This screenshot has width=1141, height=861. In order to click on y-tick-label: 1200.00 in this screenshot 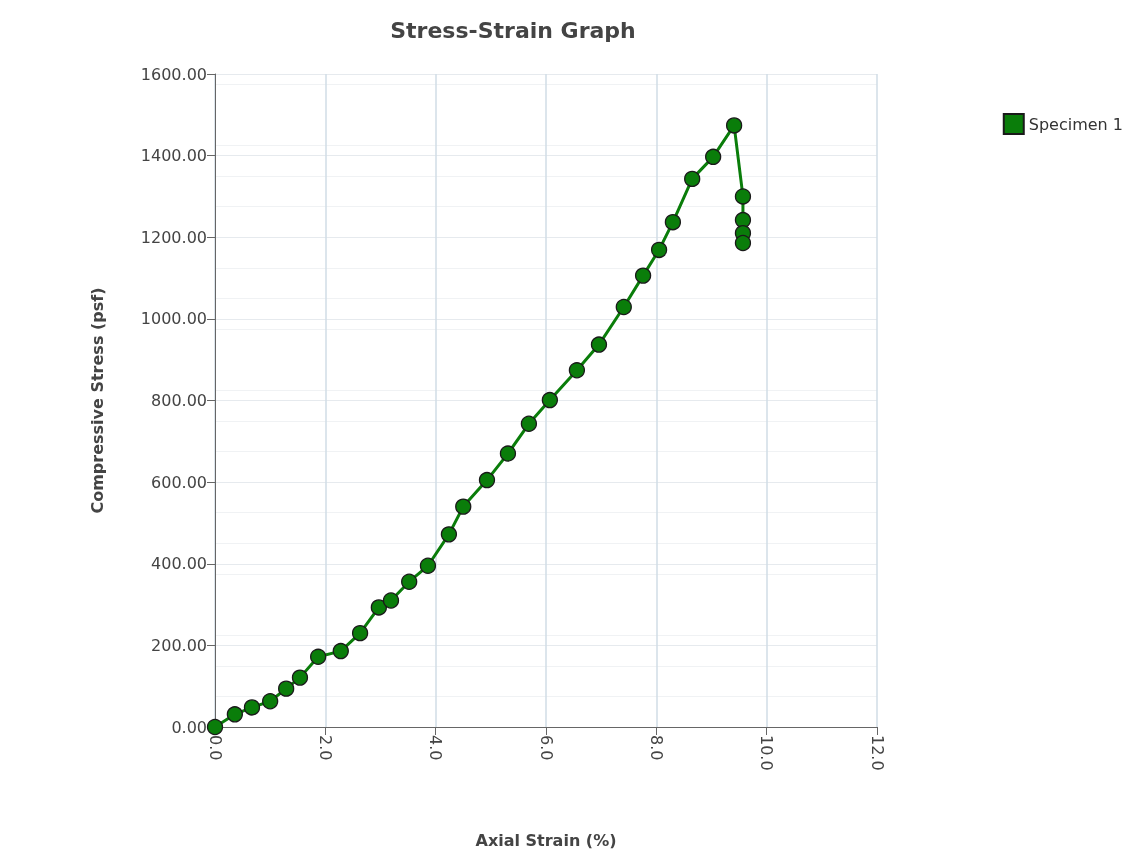, I will do `click(173, 237)`.